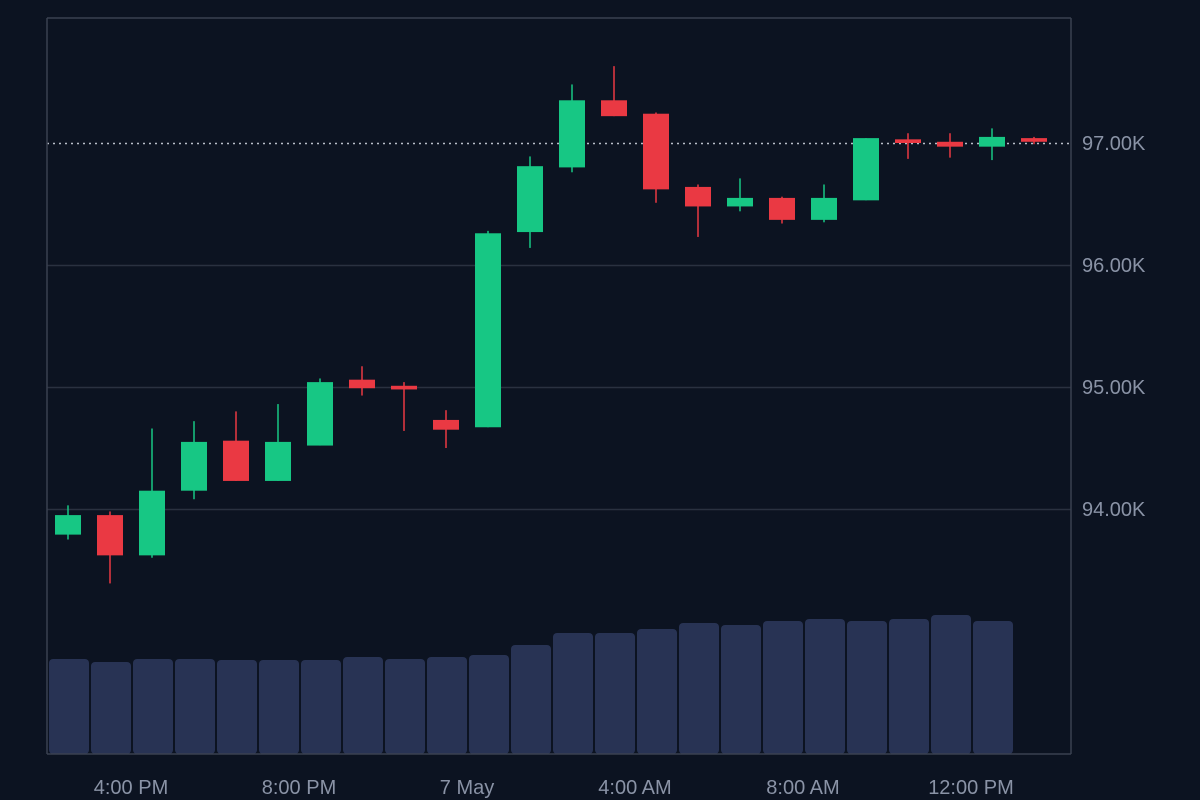 The image size is (1200, 800). What do you see at coordinates (1114, 144) in the screenshot?
I see `y-tick-label: 97.00K` at bounding box center [1114, 144].